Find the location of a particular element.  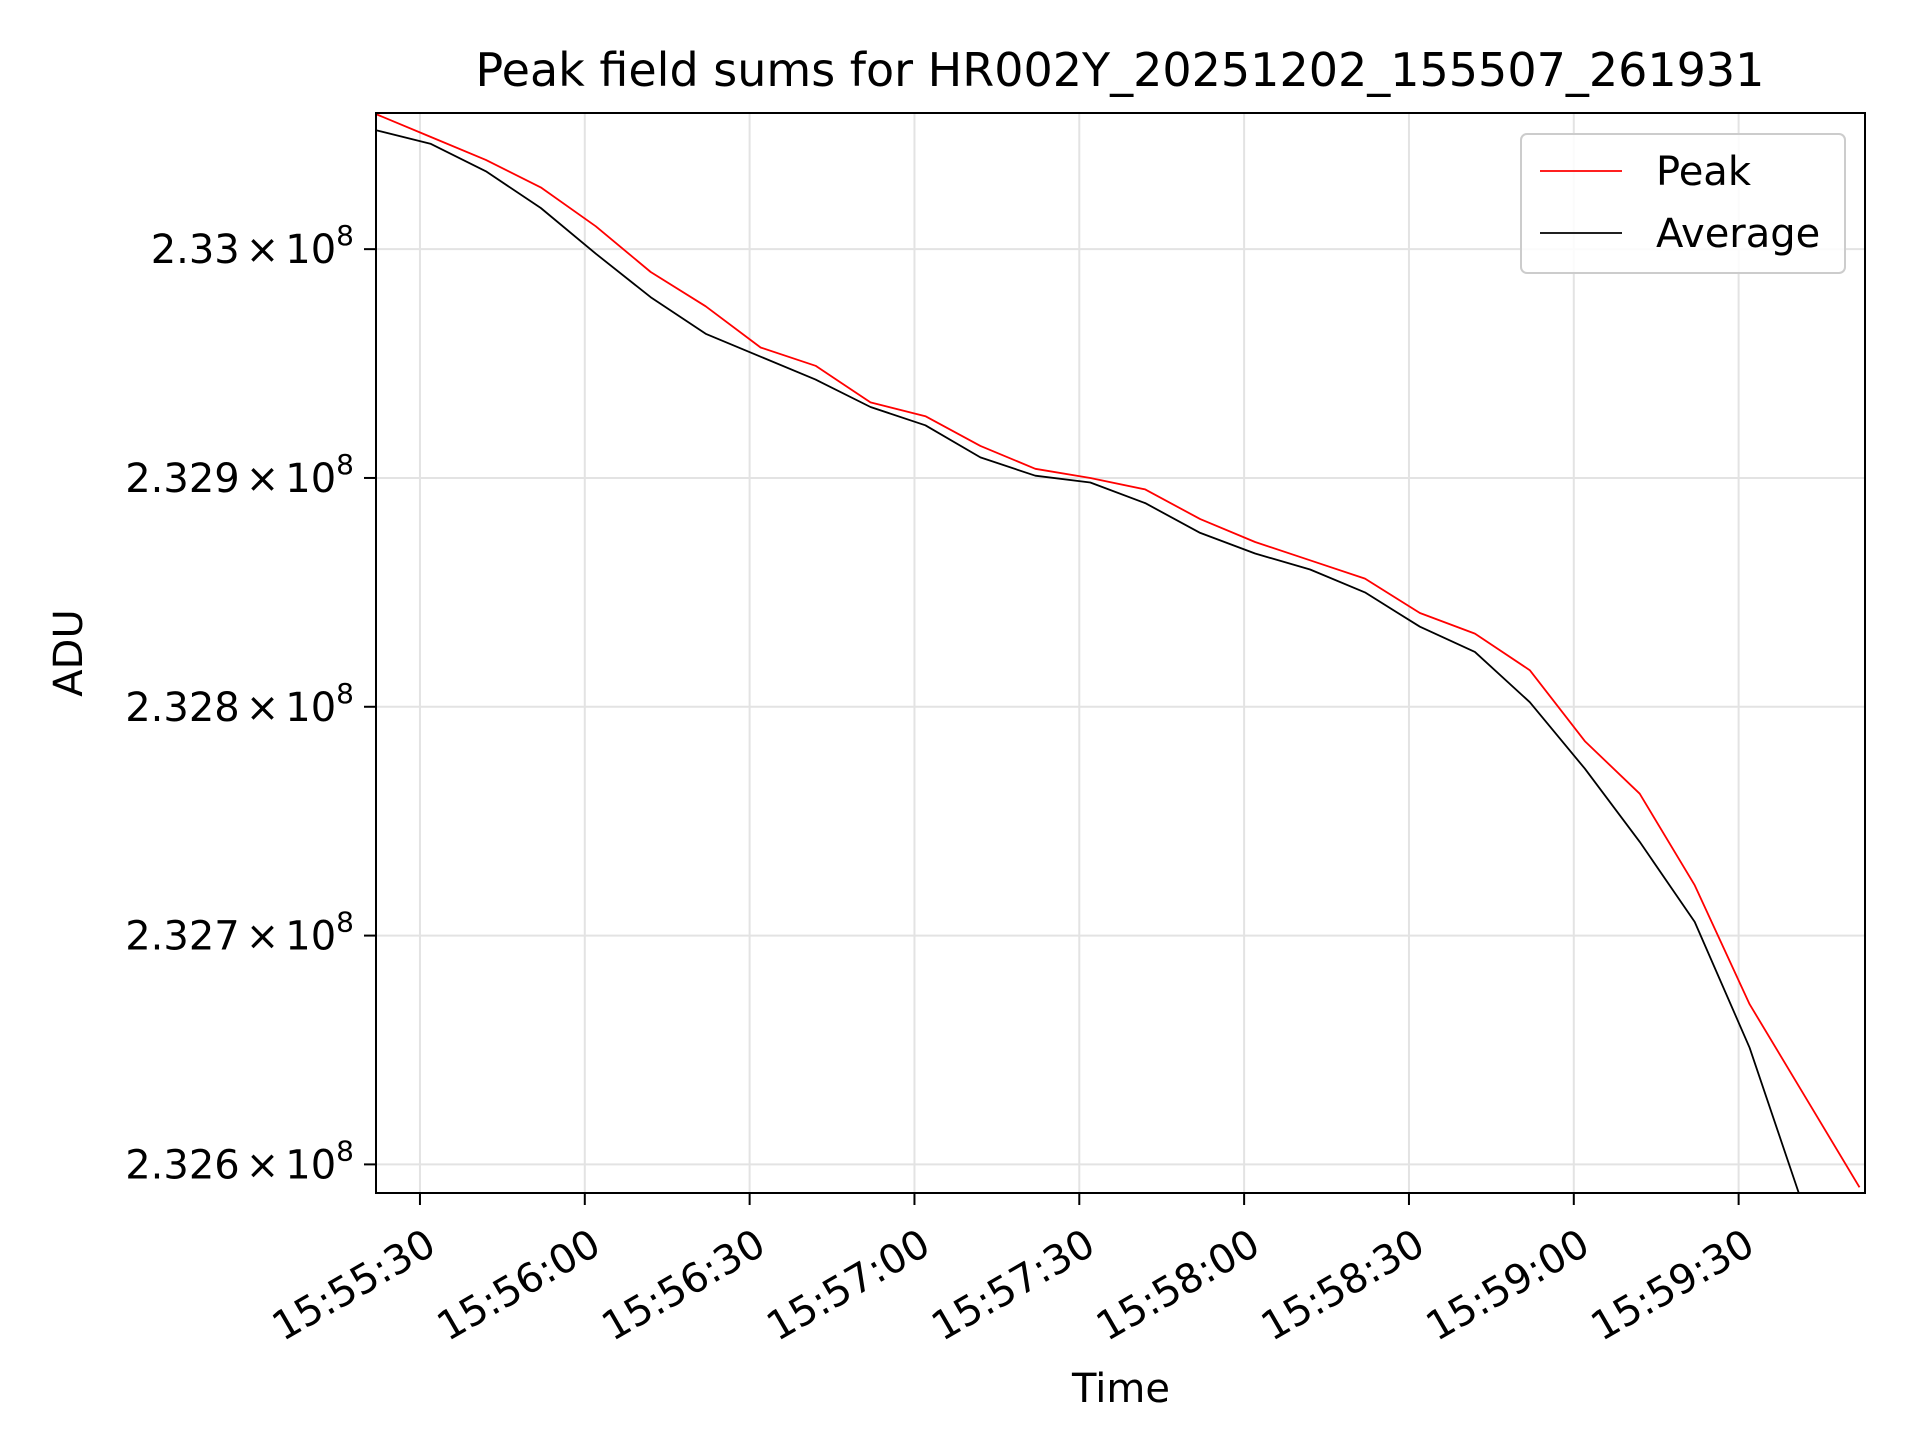

legend: Peak Average is located at coordinates (1683, 203).